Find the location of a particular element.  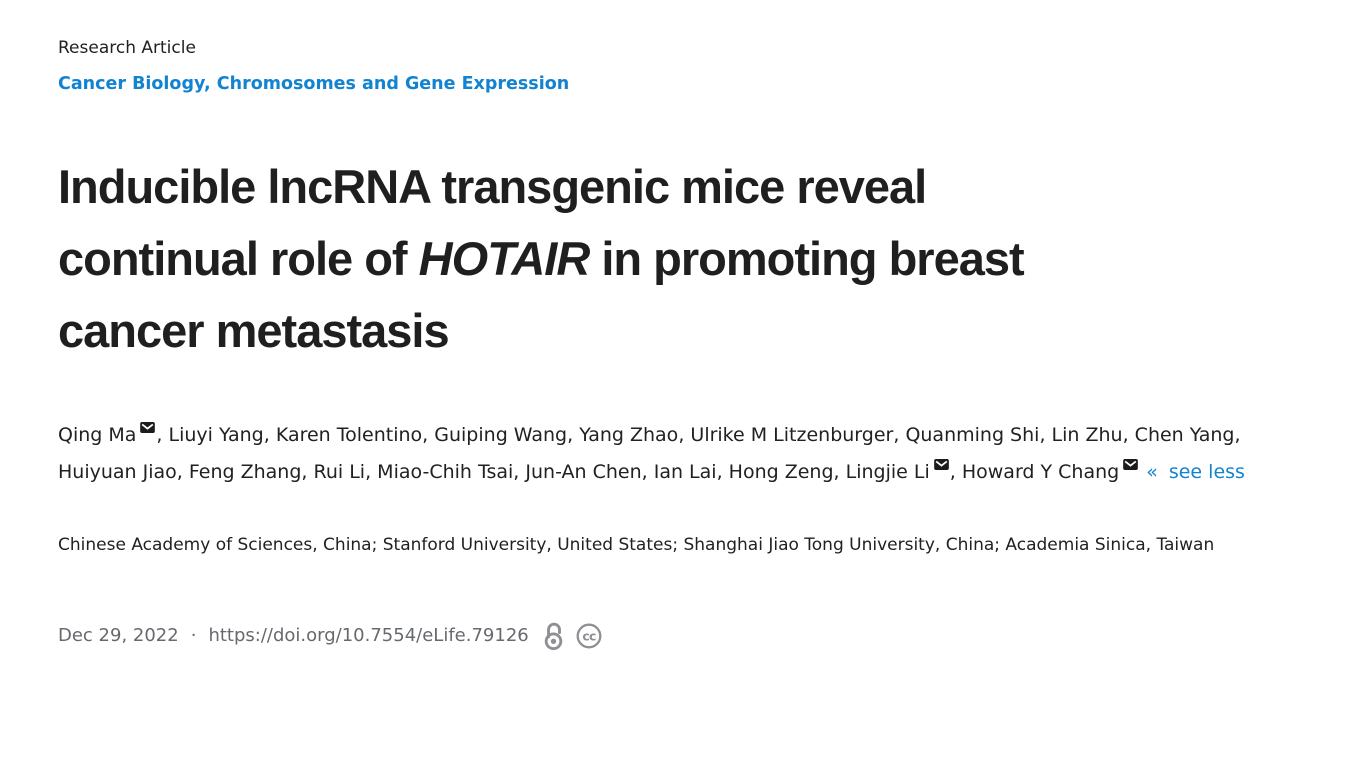

author-name: Qing Ma is located at coordinates (97, 435).